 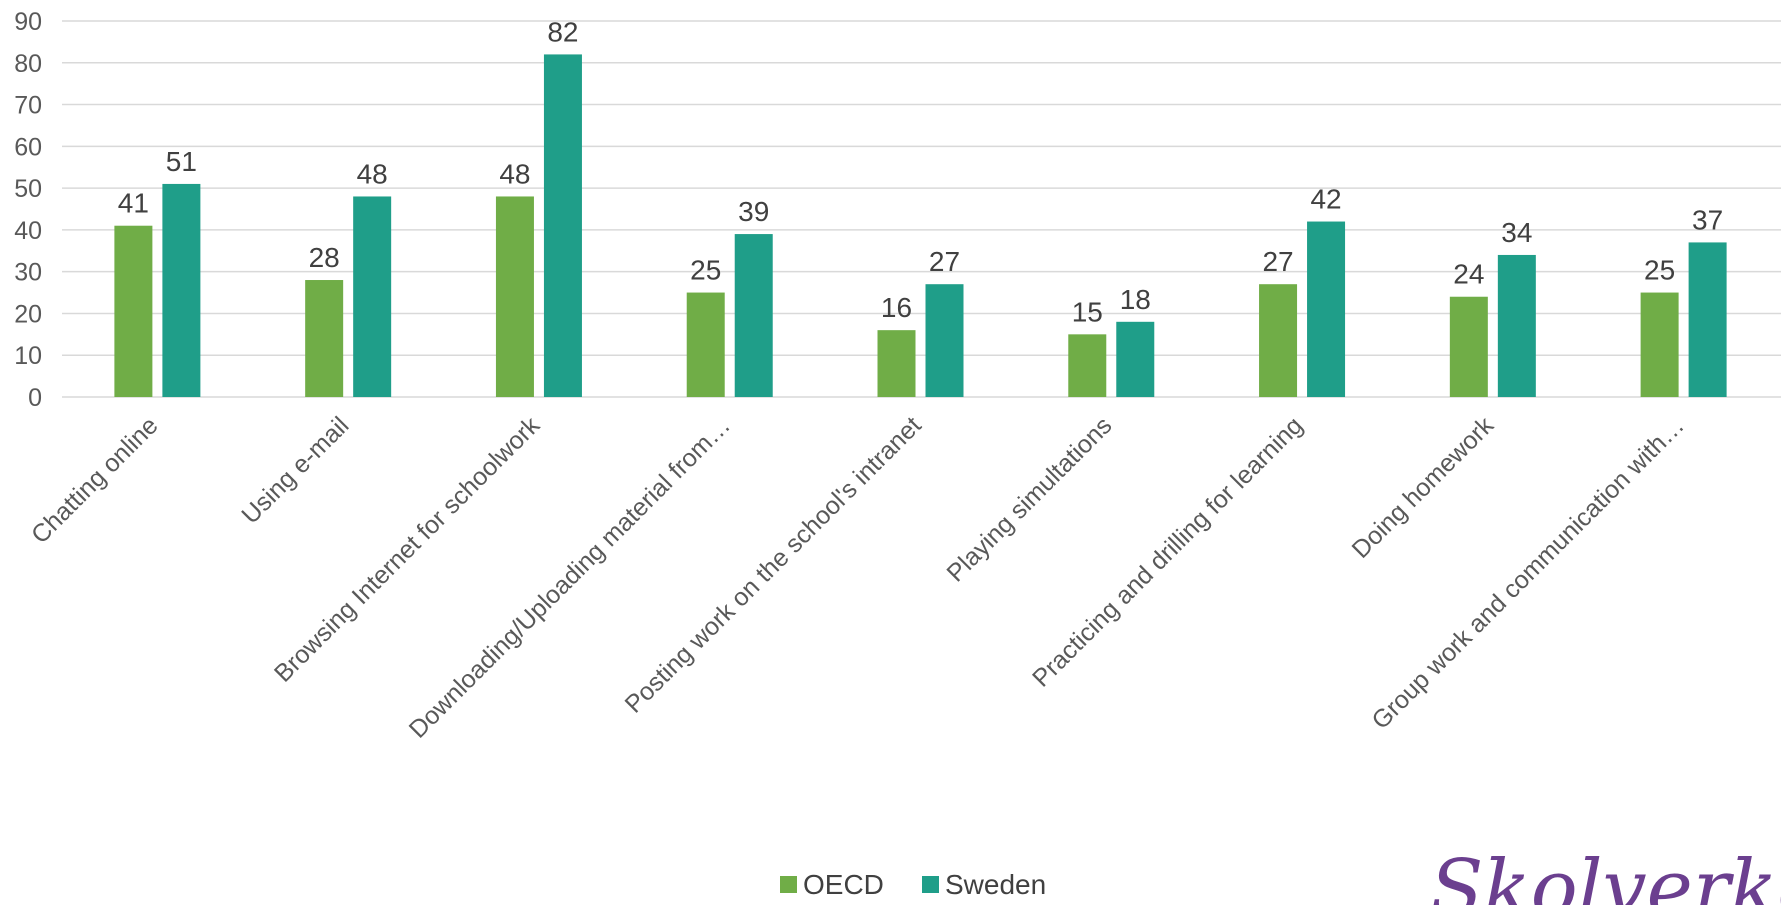 What do you see at coordinates (562, 31) in the screenshot?
I see `data-label: 82` at bounding box center [562, 31].